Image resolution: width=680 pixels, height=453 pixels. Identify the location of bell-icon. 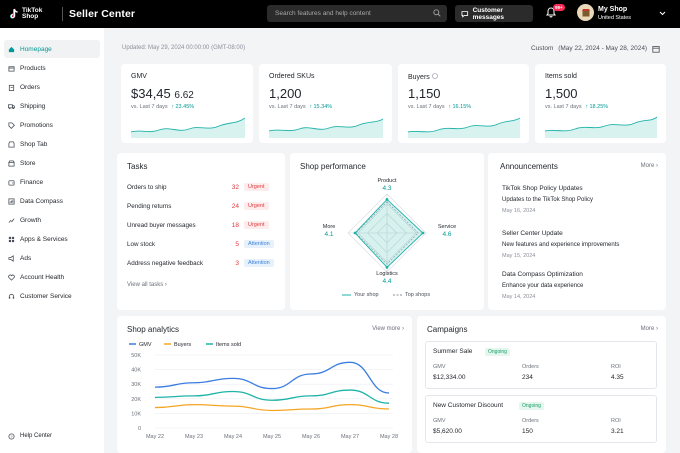
(551, 12).